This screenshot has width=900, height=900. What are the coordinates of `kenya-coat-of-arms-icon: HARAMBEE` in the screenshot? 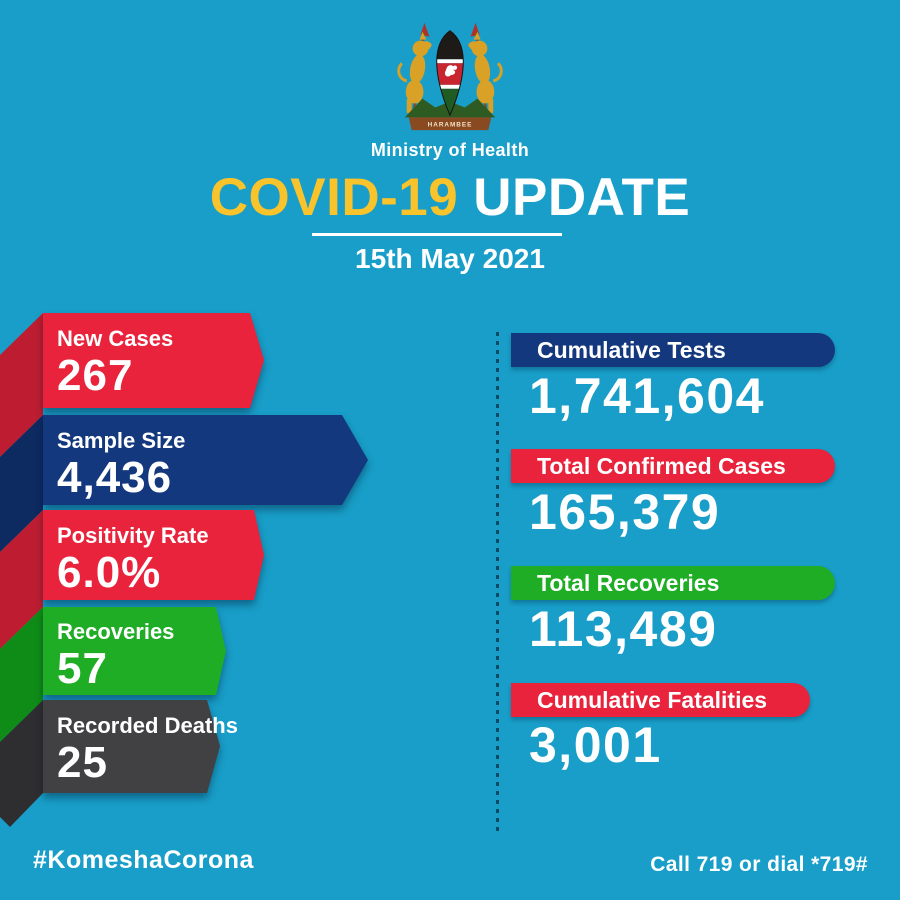 It's located at (450, 76).